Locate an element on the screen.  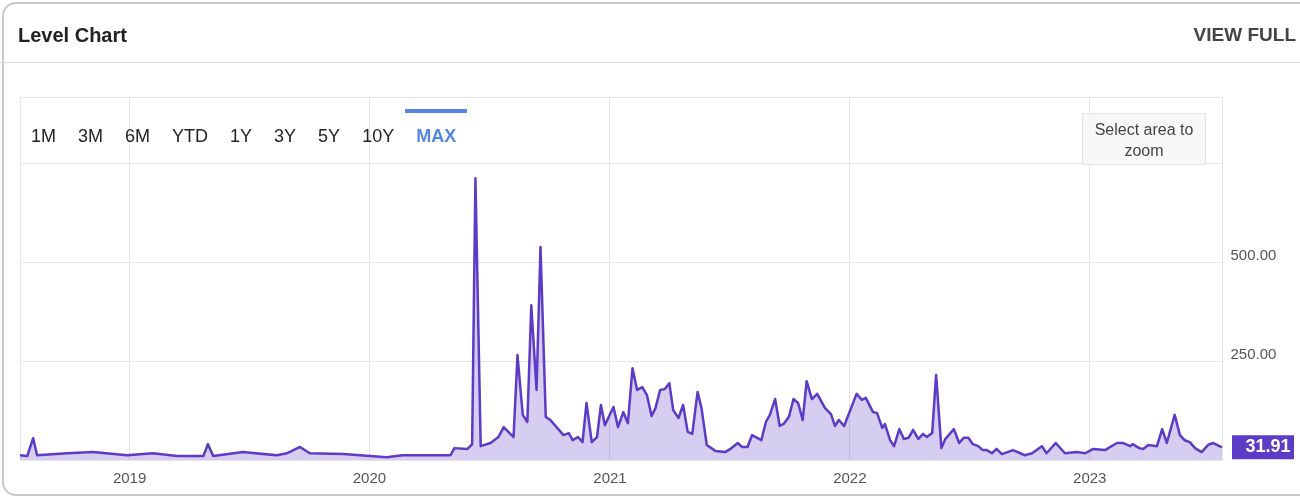
annotation: 10Y is located at coordinates (378, 136).